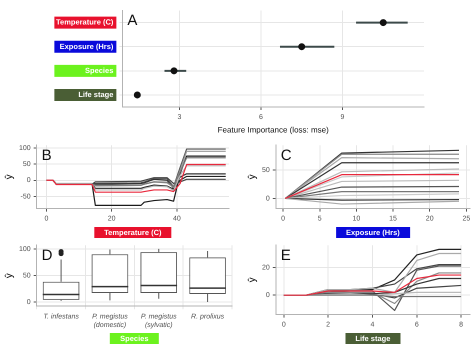 Image resolution: width=474 pixels, height=345 pixels. What do you see at coordinates (274, 129) in the screenshot?
I see `x-axis-title: Feature Importance (loss: mse)` at bounding box center [274, 129].